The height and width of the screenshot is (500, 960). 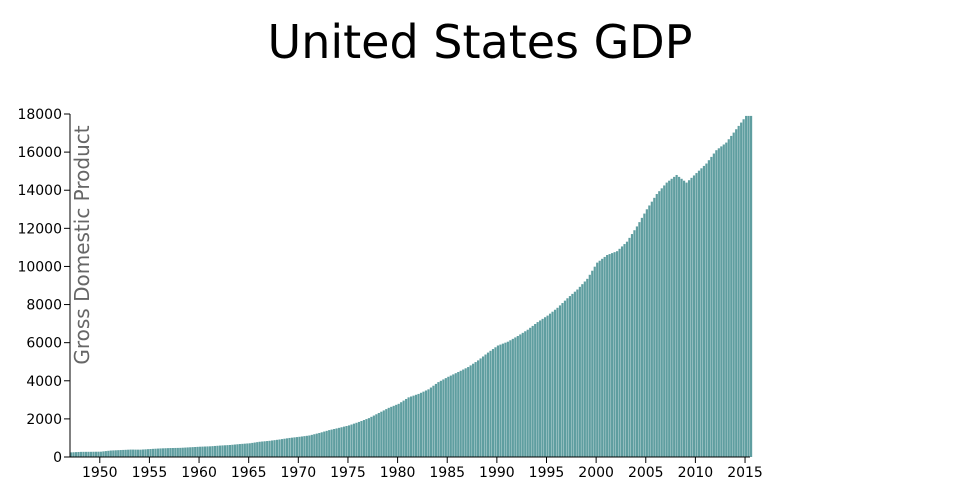 I want to click on x-tick-label-1975: 1975, so click(x=348, y=473).